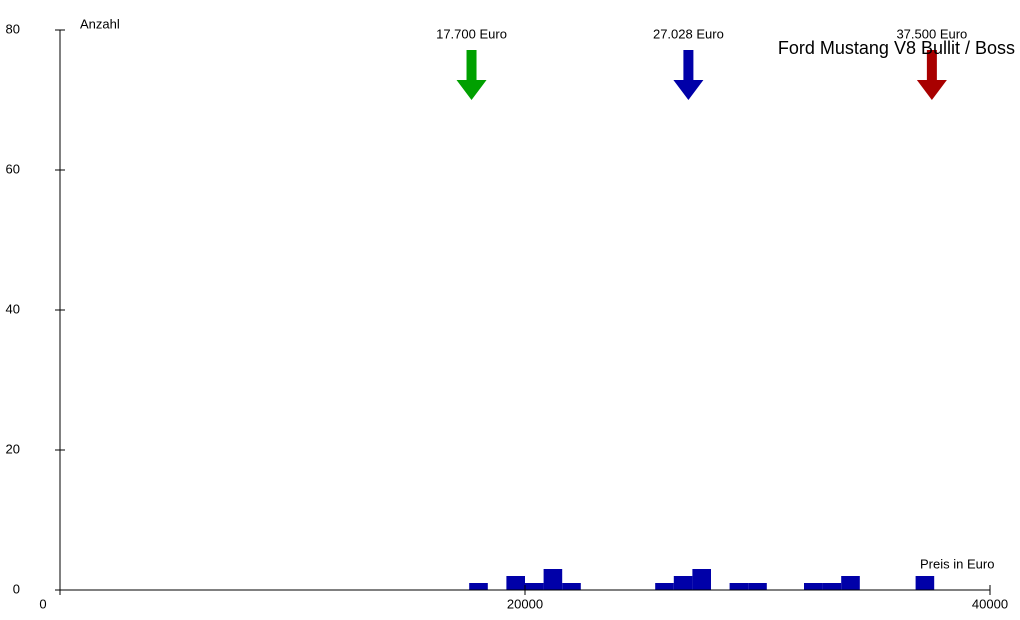 This screenshot has height=620, width=1020. Describe the element at coordinates (471, 33) in the screenshot. I see `marker-label: 17.700 Euro` at that location.